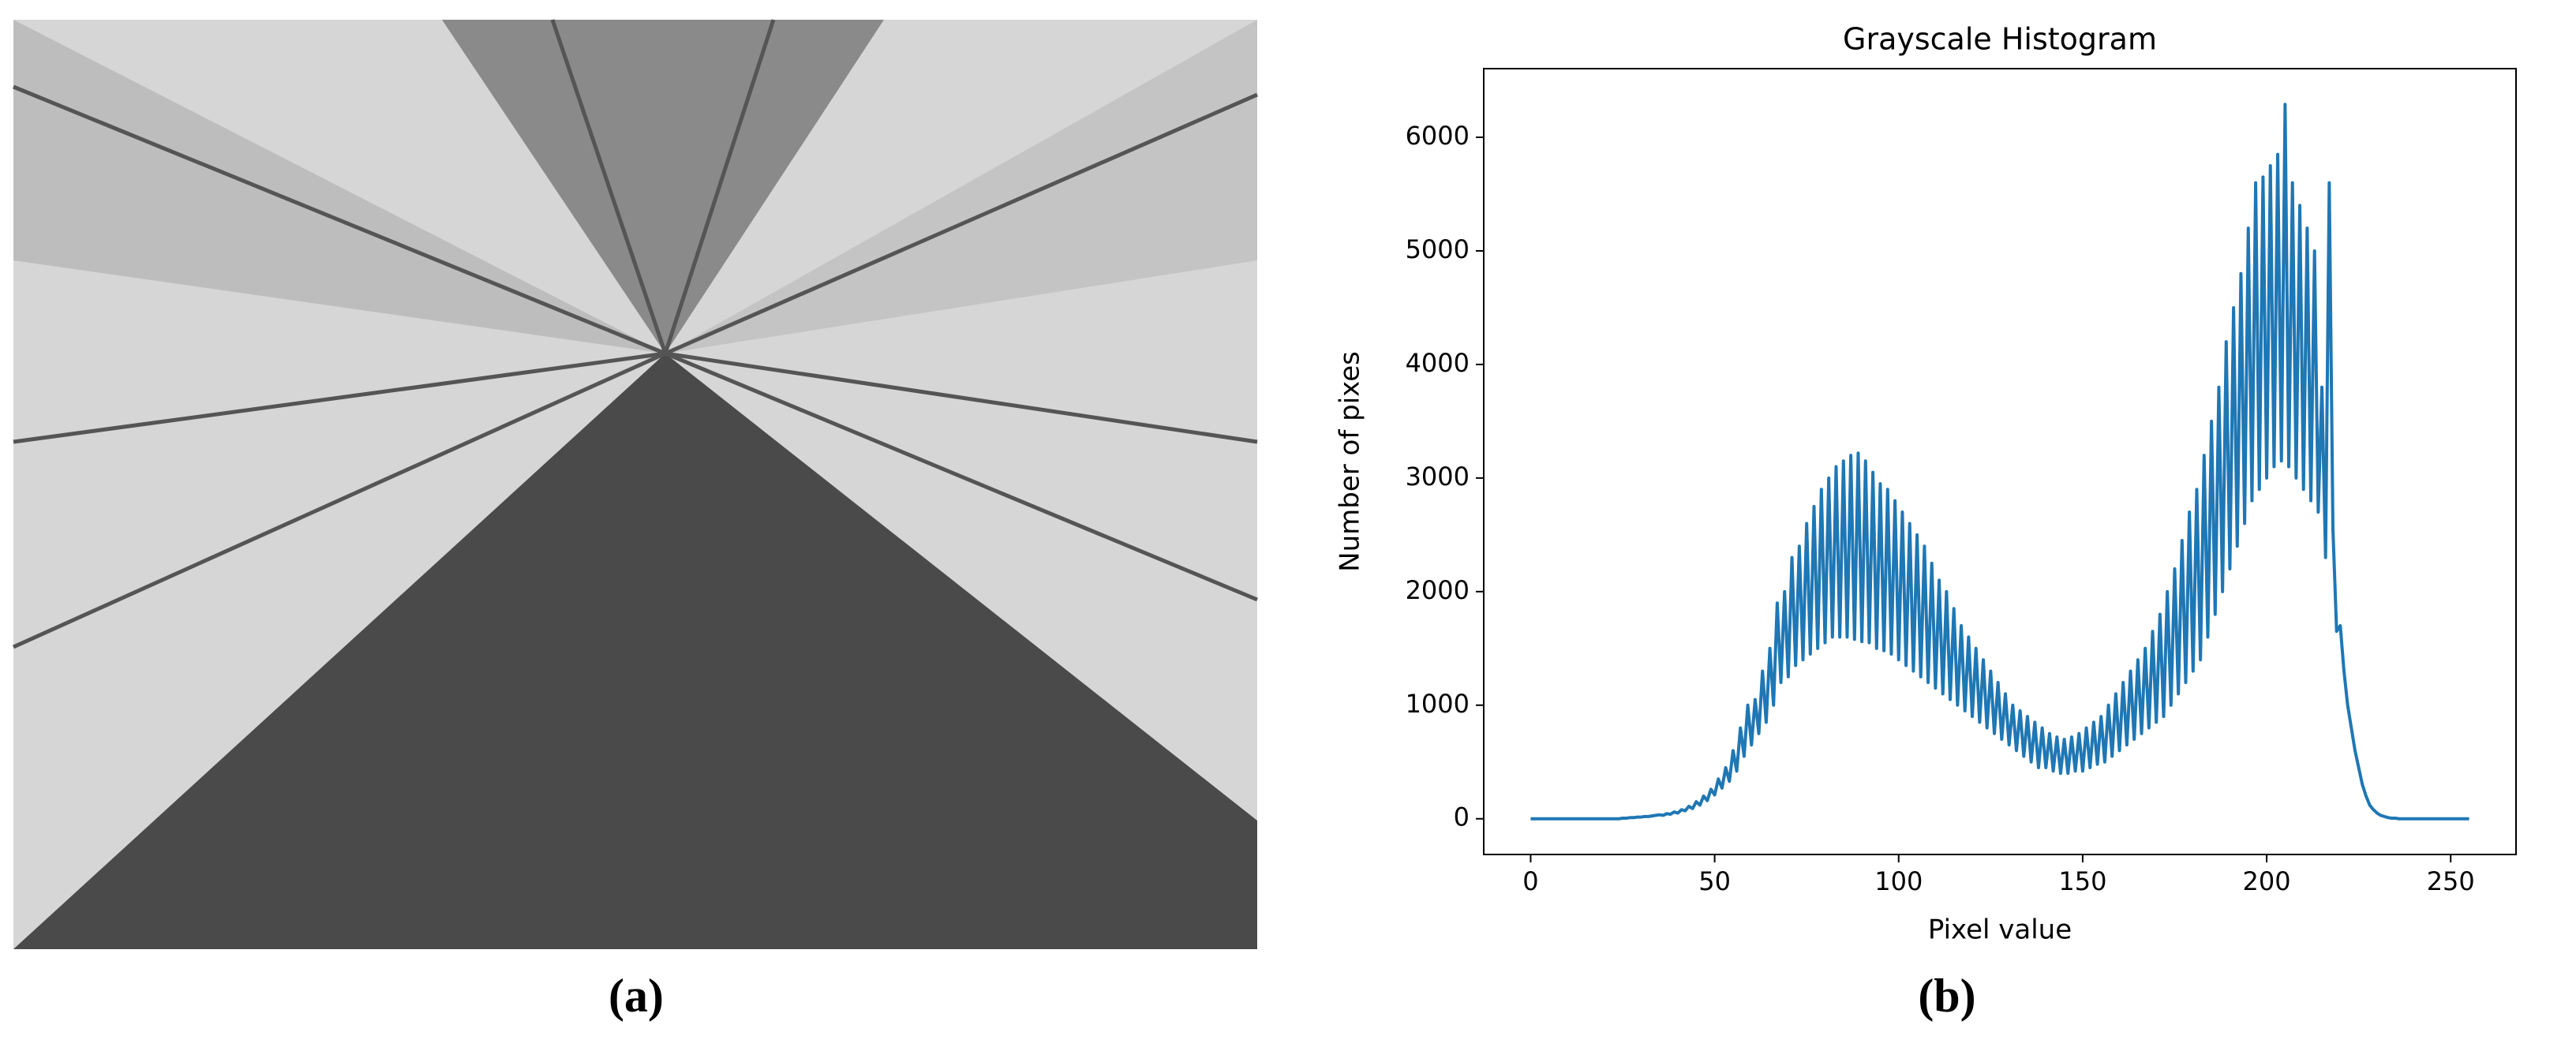  What do you see at coordinates (1438, 477) in the screenshot?
I see `y-tick-label: 3000` at bounding box center [1438, 477].